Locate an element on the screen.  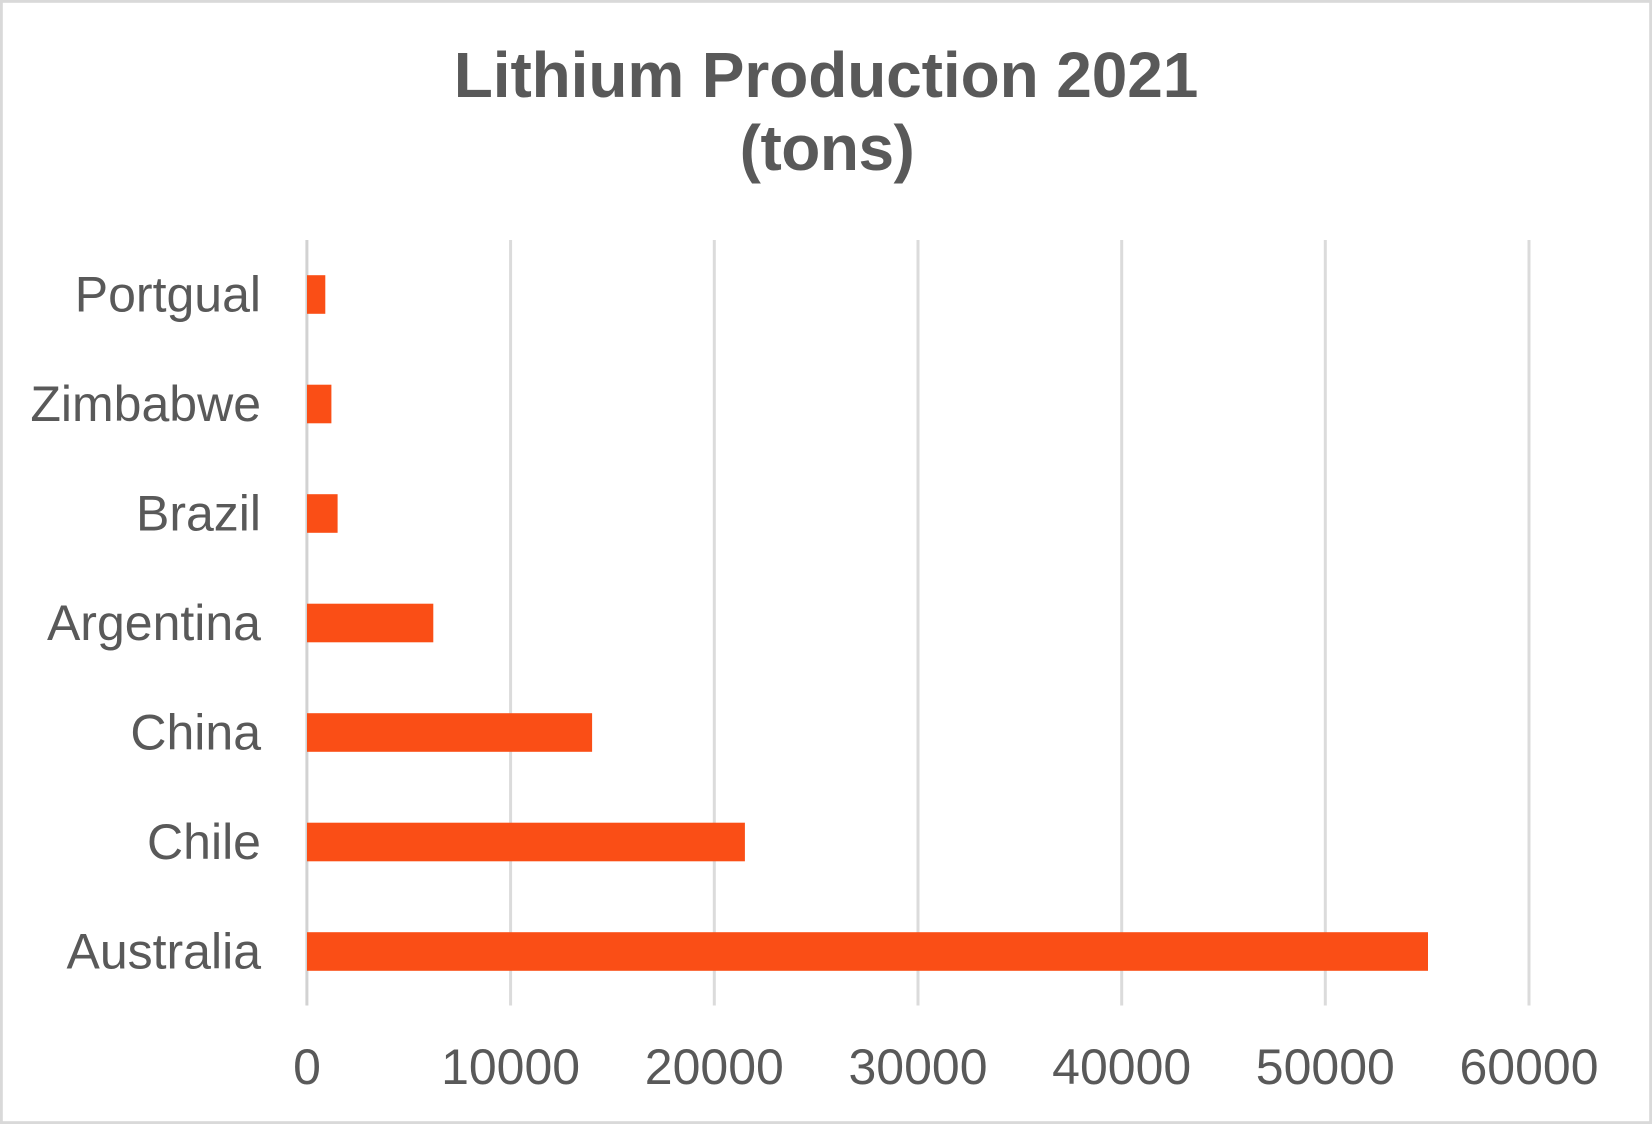
svg-text: Brazil is located at coordinates (198, 514).